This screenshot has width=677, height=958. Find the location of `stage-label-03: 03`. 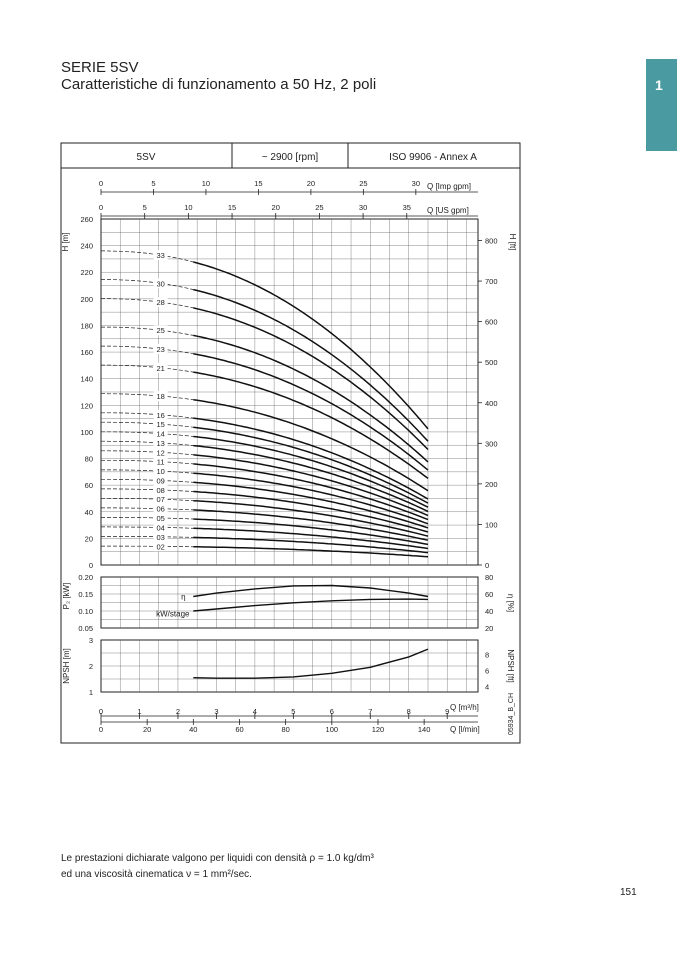

stage-label-03: 03 is located at coordinates (160, 537).